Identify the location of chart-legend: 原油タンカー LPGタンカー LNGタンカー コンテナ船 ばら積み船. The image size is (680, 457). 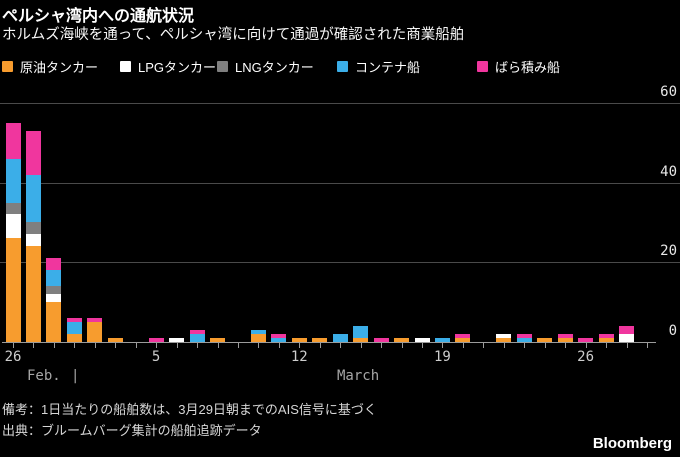
(340, 66).